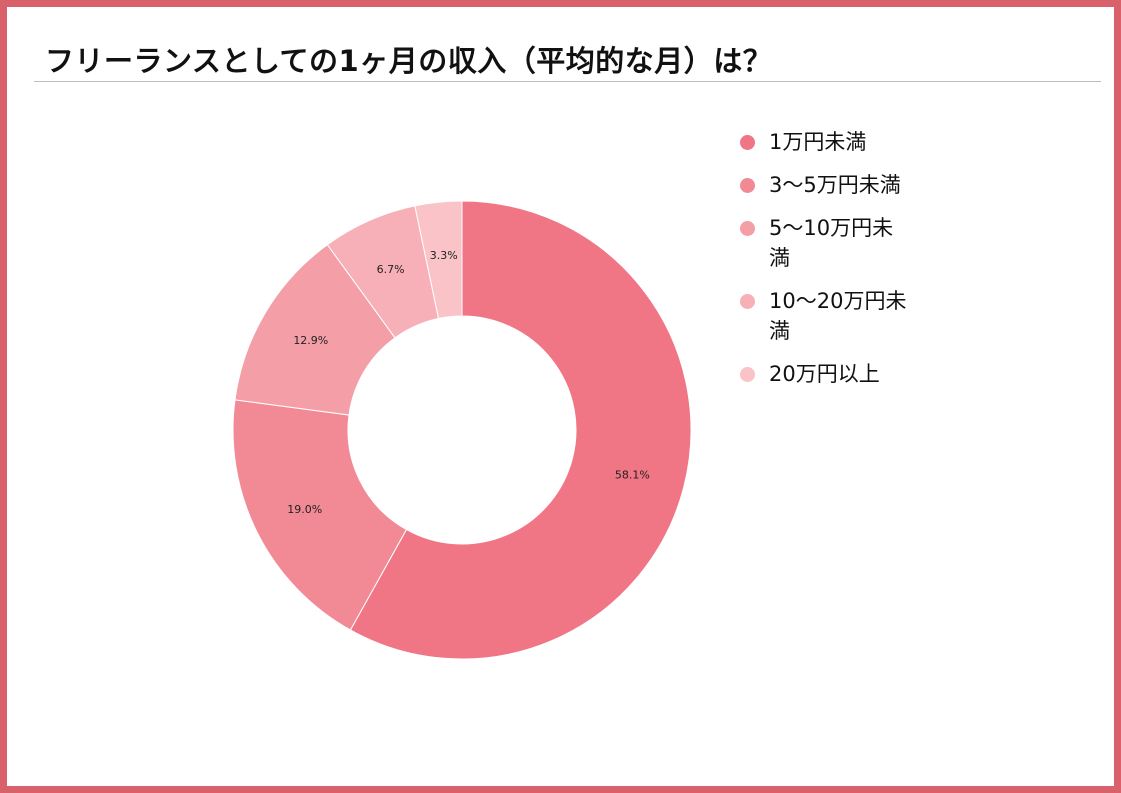  I want to click on title-divider, so click(567, 81).